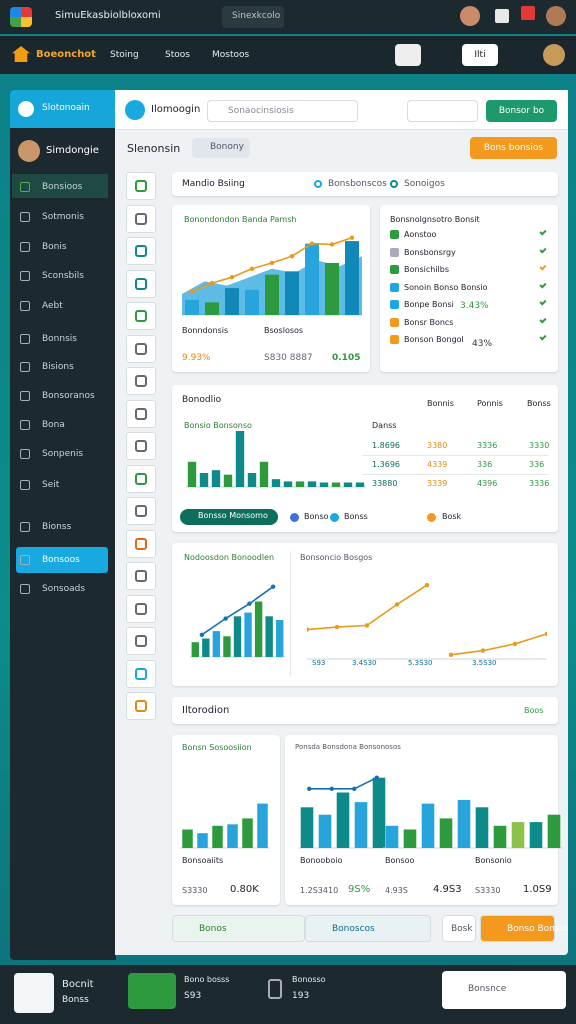  What do you see at coordinates (396, 890) in the screenshot?
I see `mini-value: 4.93S` at bounding box center [396, 890].